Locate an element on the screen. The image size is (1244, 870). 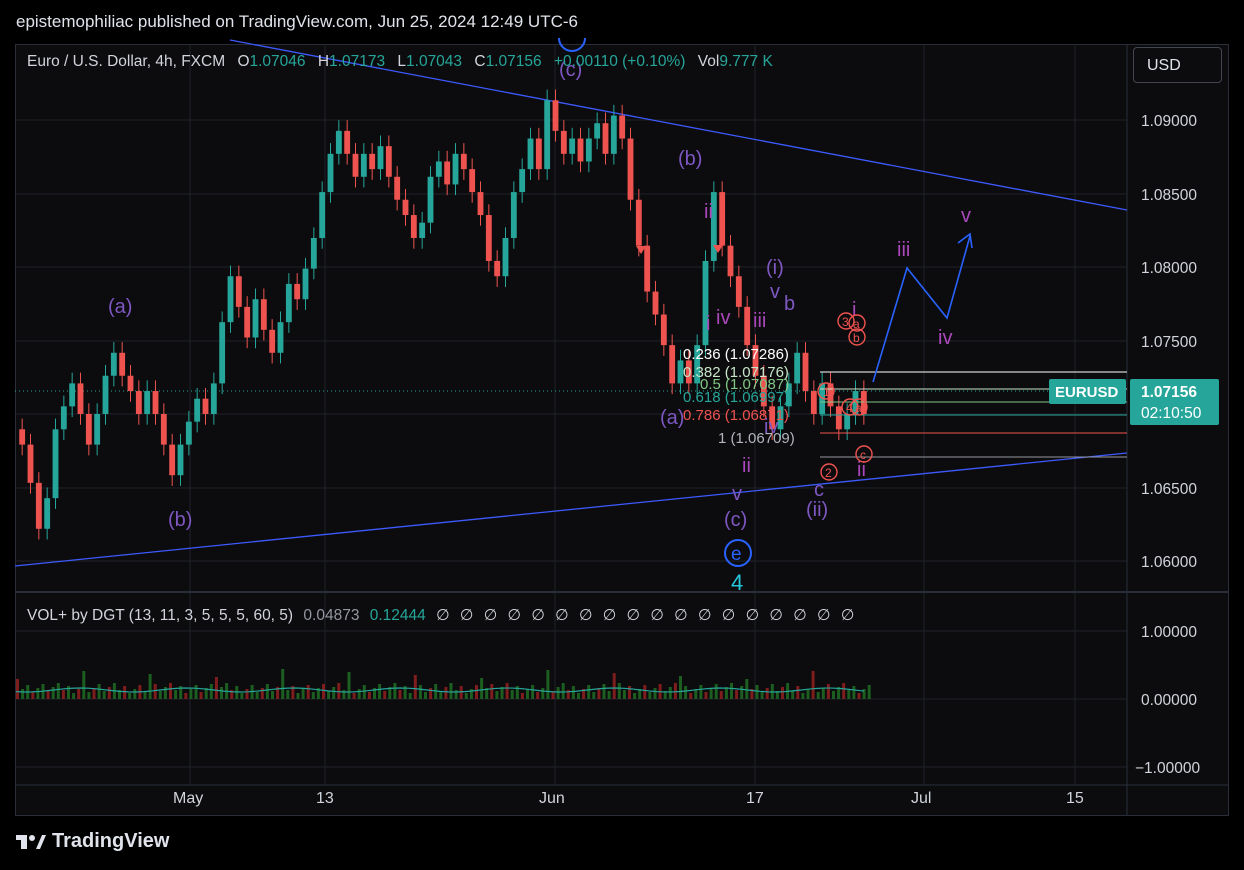
circled-wave-e: e 4 is located at coordinates (738, 567).